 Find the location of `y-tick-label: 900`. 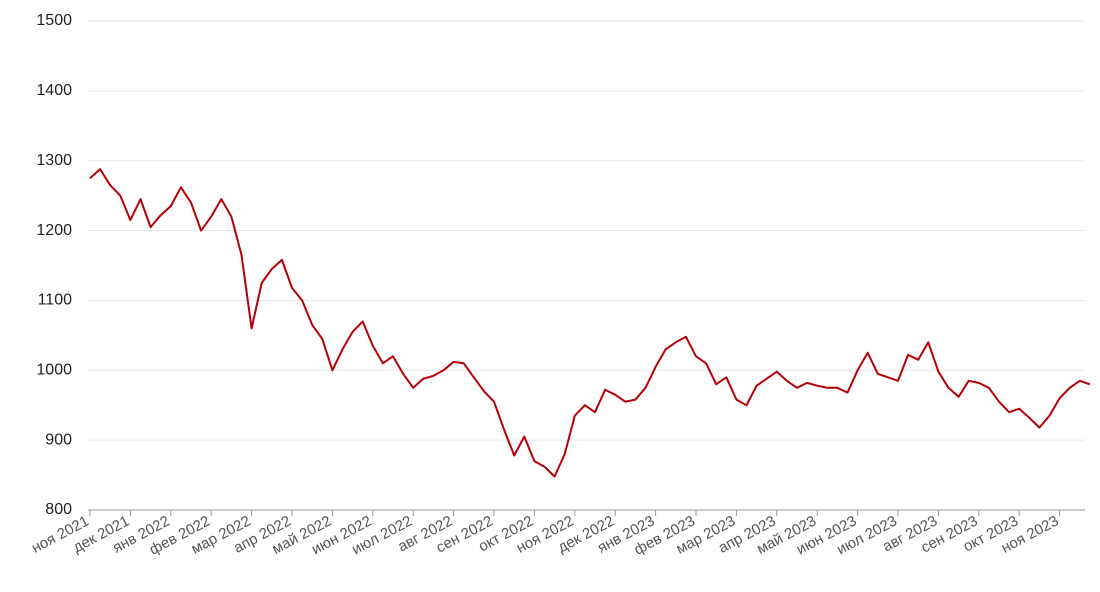

y-tick-label: 900 is located at coordinates (58, 439).